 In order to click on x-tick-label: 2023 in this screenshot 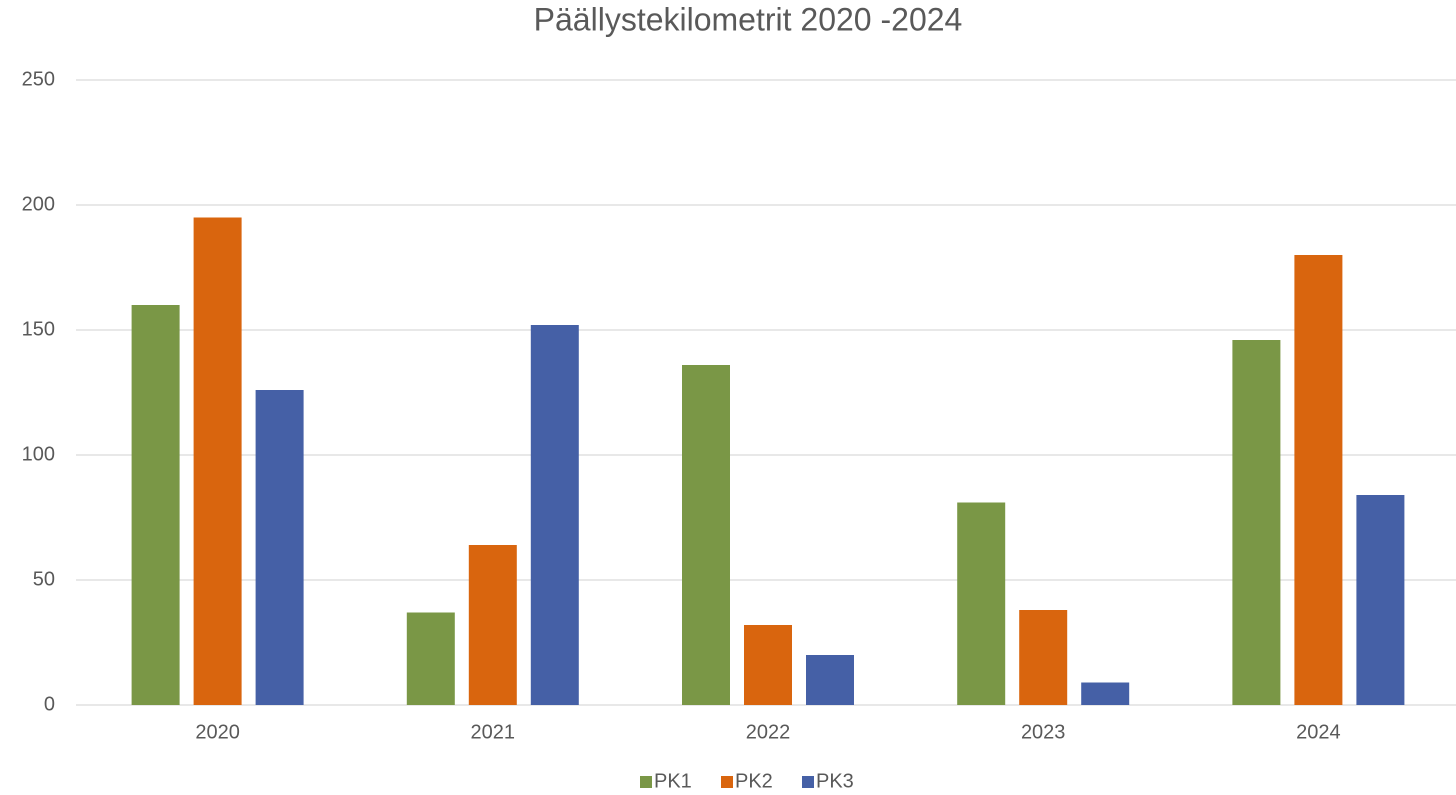, I will do `click(1043, 732)`.